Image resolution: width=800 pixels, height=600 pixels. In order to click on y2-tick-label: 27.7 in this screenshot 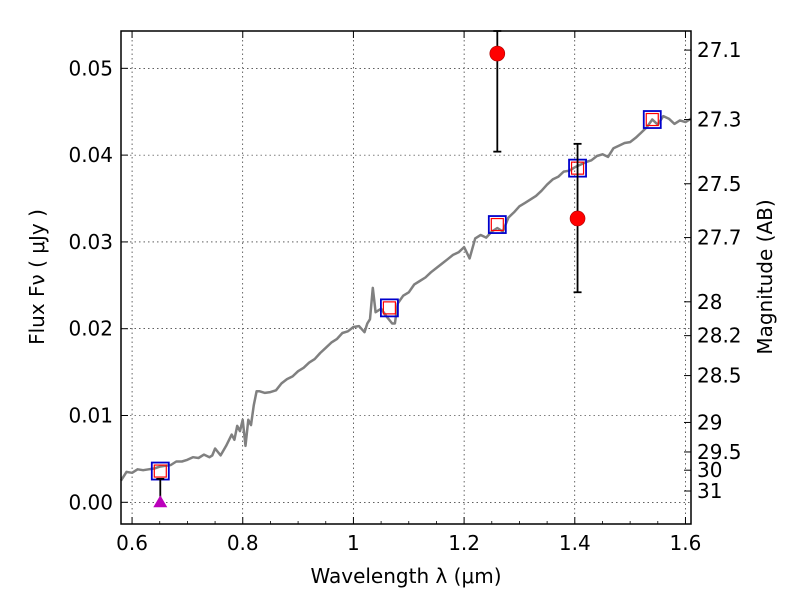, I will do `click(719, 238)`.